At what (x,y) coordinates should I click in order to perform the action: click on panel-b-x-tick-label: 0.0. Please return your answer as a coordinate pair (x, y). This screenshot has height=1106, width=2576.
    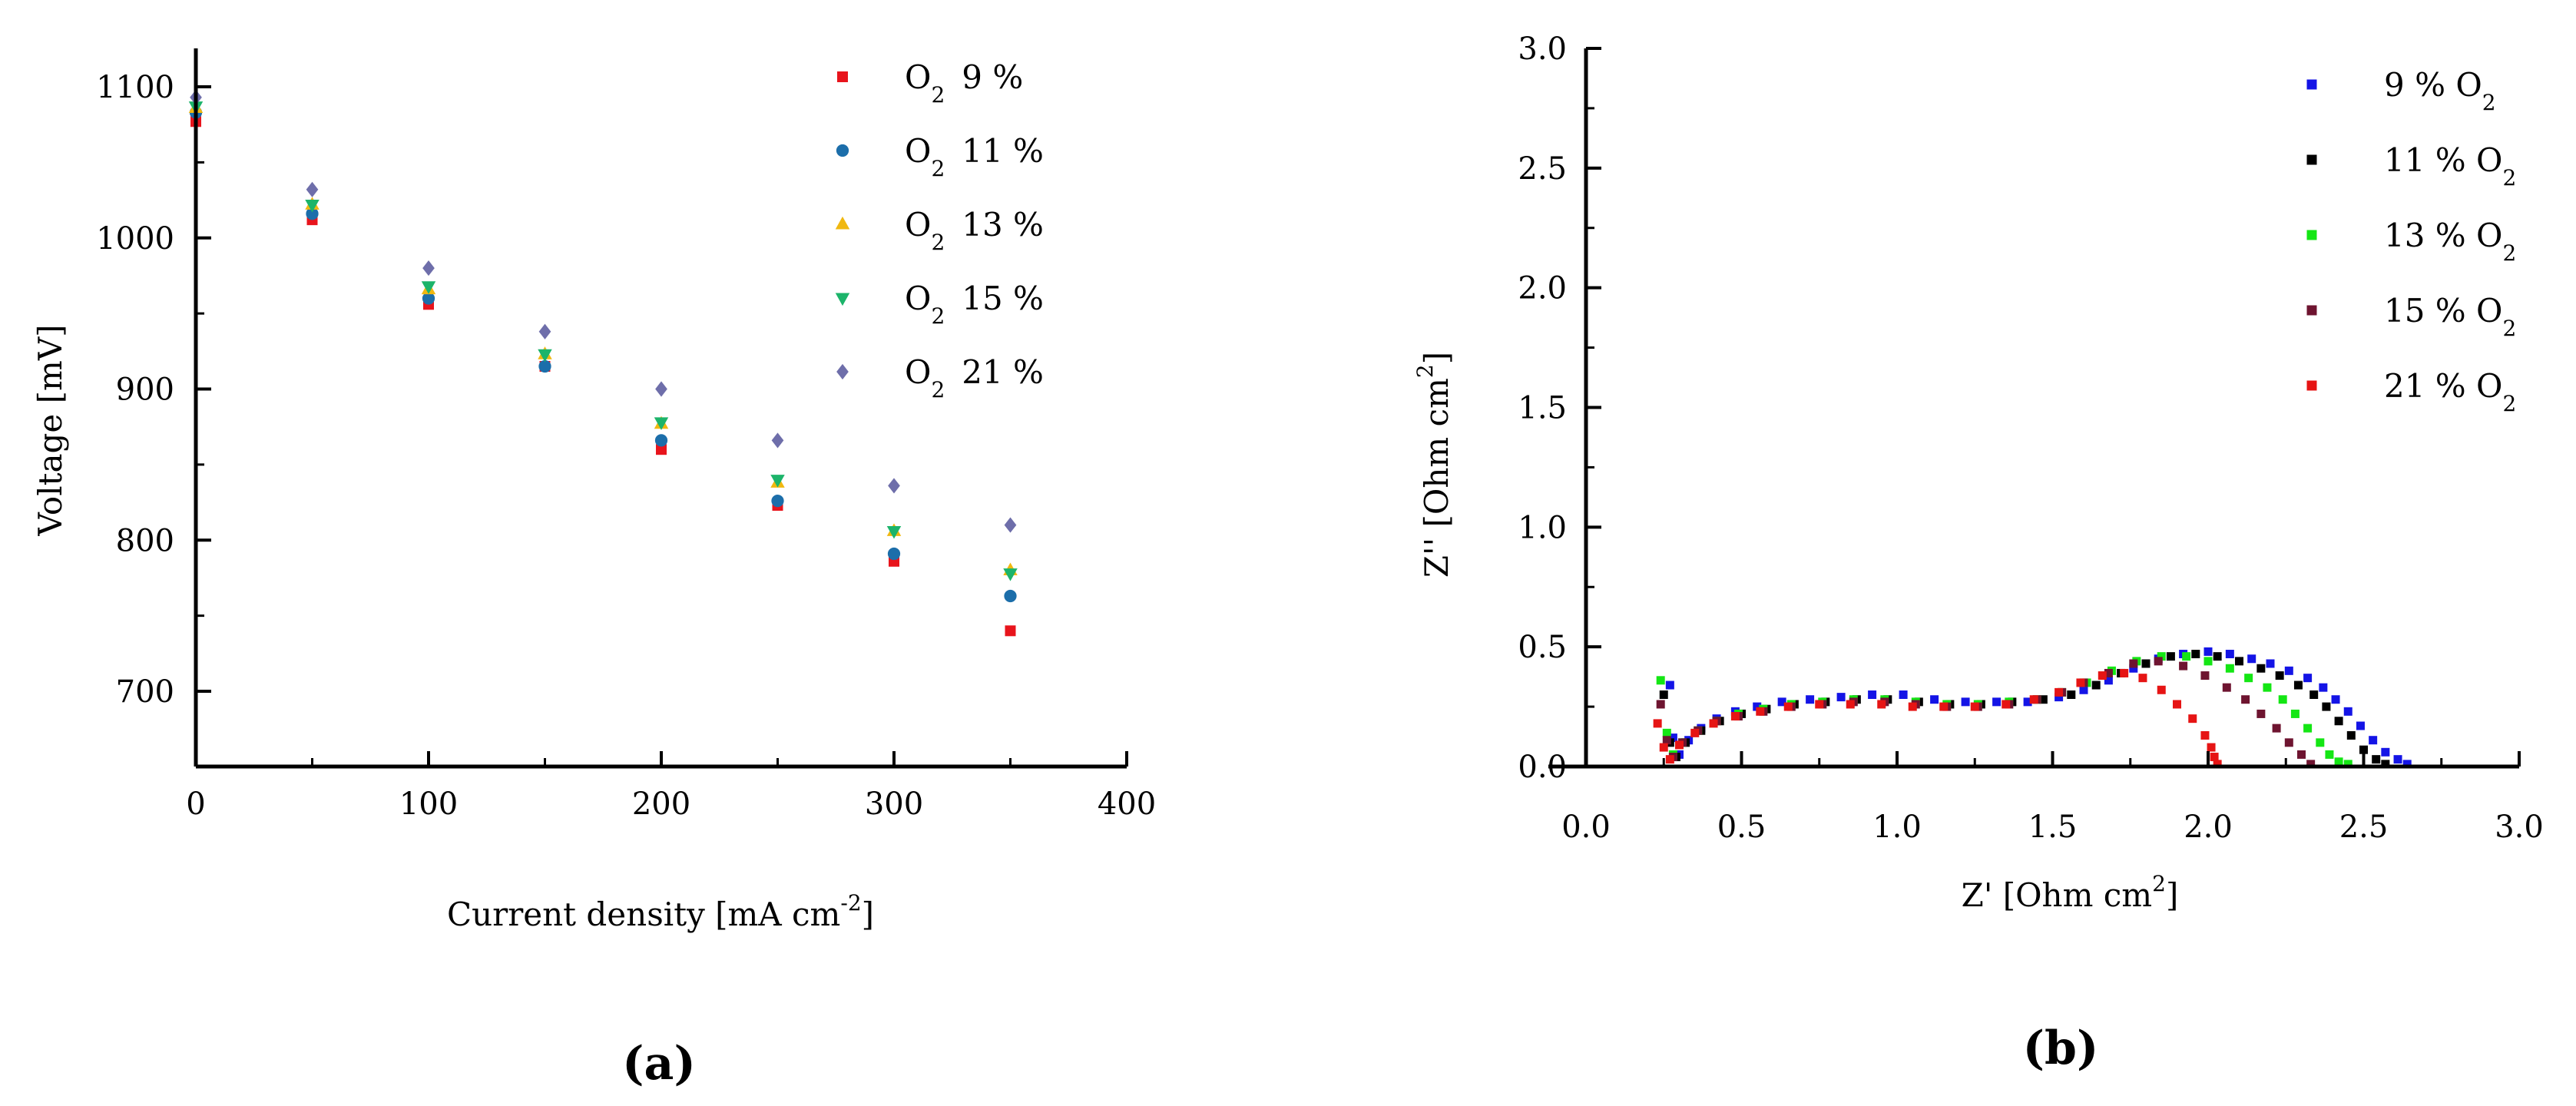
    Looking at the image, I should click on (1586, 827).